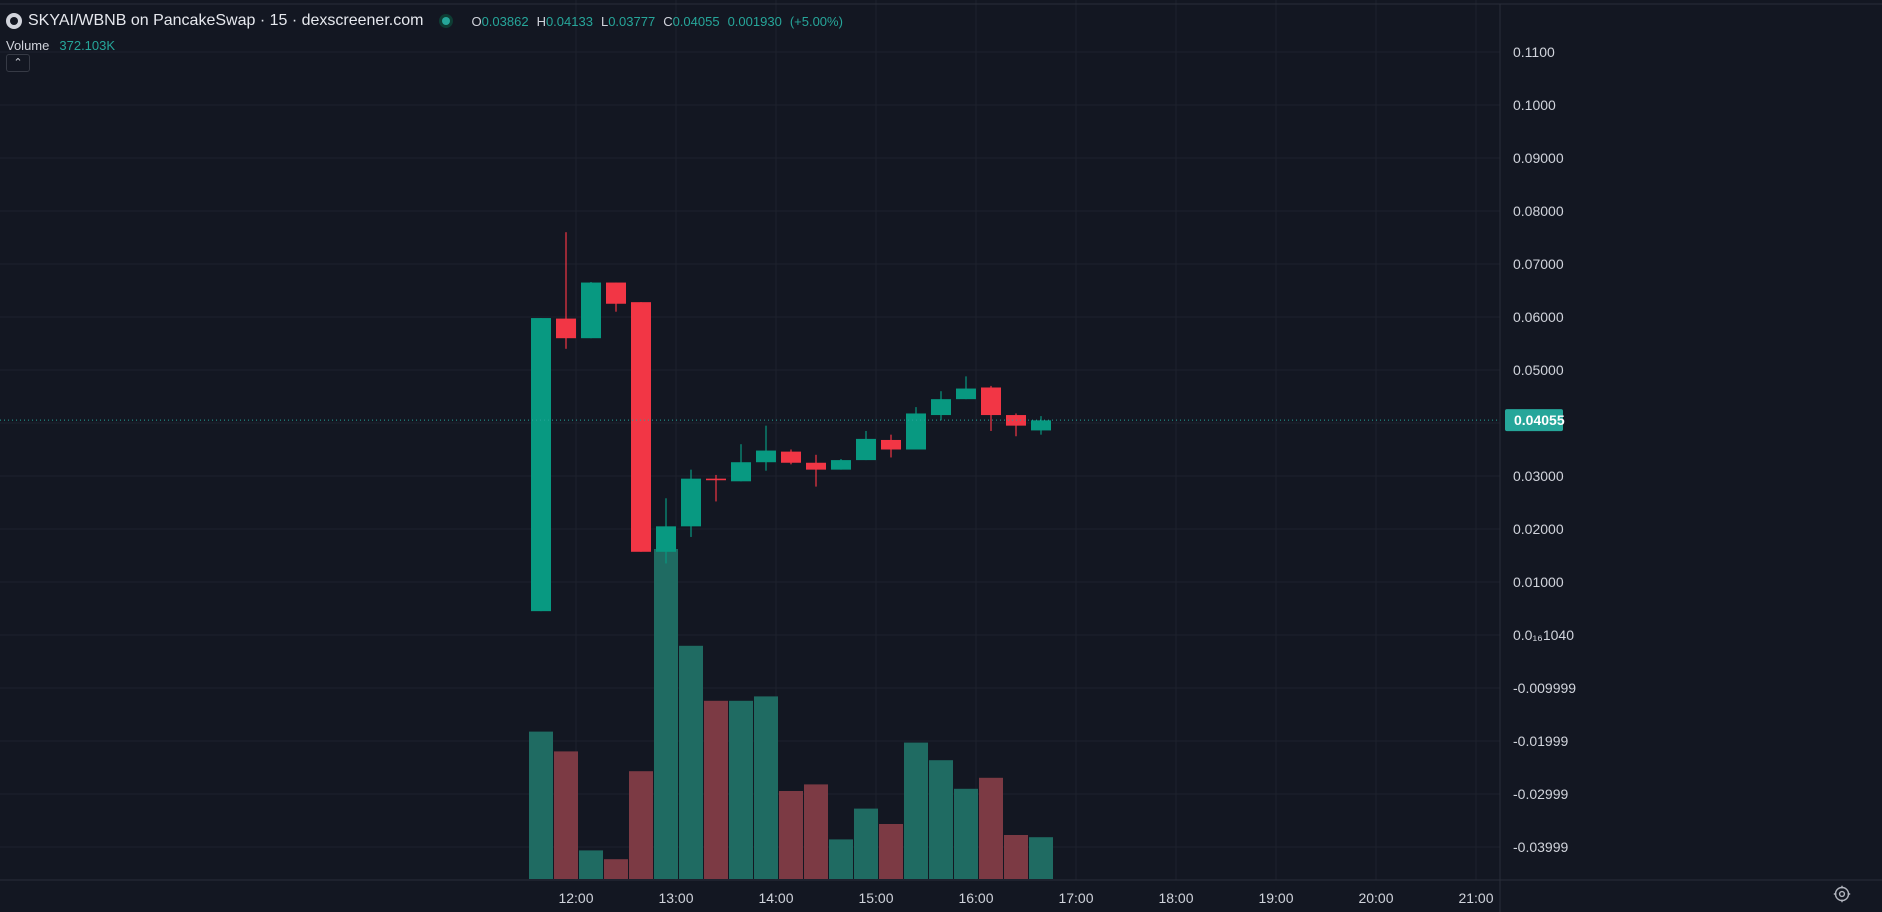 This screenshot has height=912, width=1882. Describe the element at coordinates (1475, 898) in the screenshot. I see `x-tick-label: 21:00` at that location.